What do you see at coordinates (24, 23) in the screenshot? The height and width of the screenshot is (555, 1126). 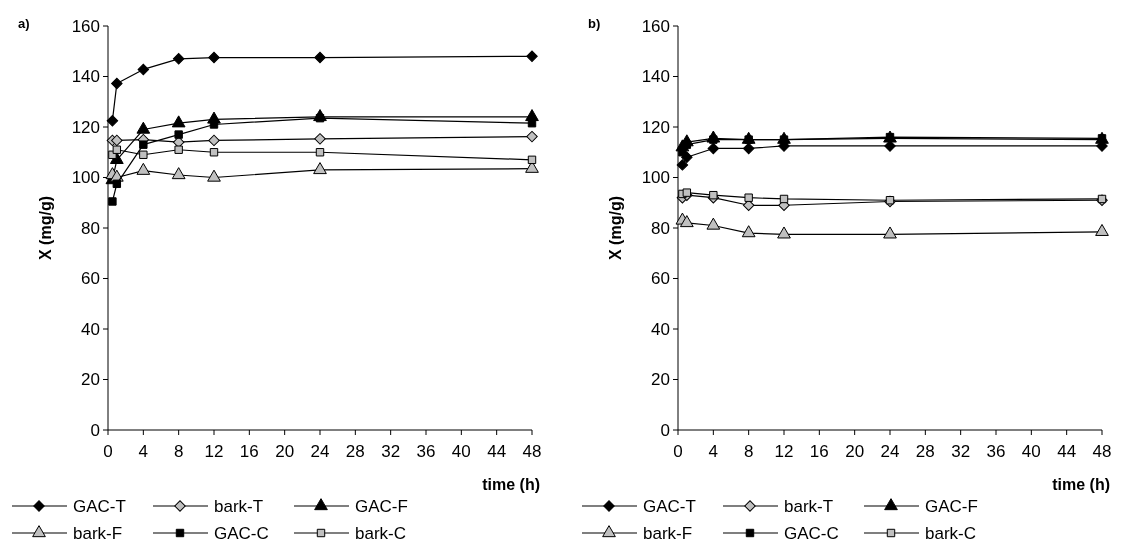 I see `chart-title: a)` at bounding box center [24, 23].